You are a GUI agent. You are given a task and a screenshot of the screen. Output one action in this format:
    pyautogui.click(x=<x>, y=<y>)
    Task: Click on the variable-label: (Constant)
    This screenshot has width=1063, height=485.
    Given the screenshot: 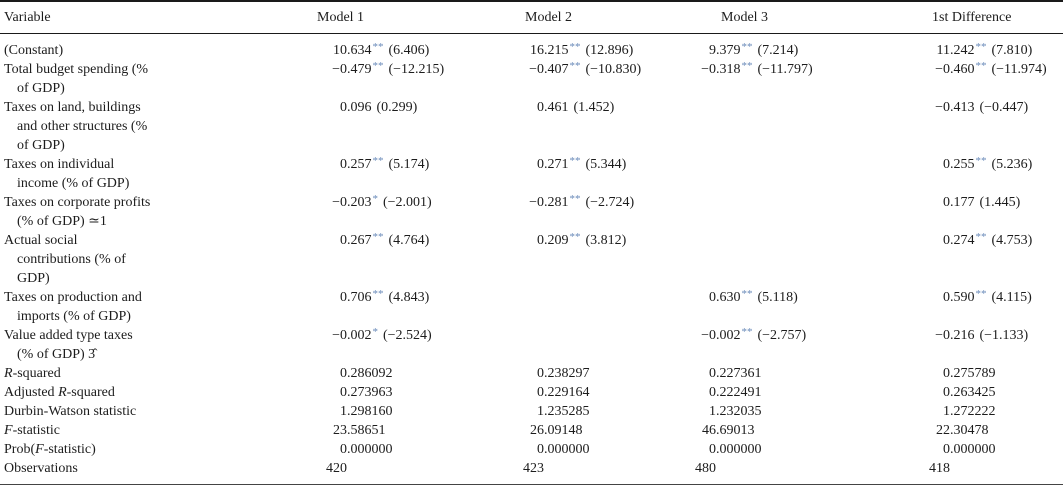 What is the action you would take?
    pyautogui.click(x=34, y=50)
    